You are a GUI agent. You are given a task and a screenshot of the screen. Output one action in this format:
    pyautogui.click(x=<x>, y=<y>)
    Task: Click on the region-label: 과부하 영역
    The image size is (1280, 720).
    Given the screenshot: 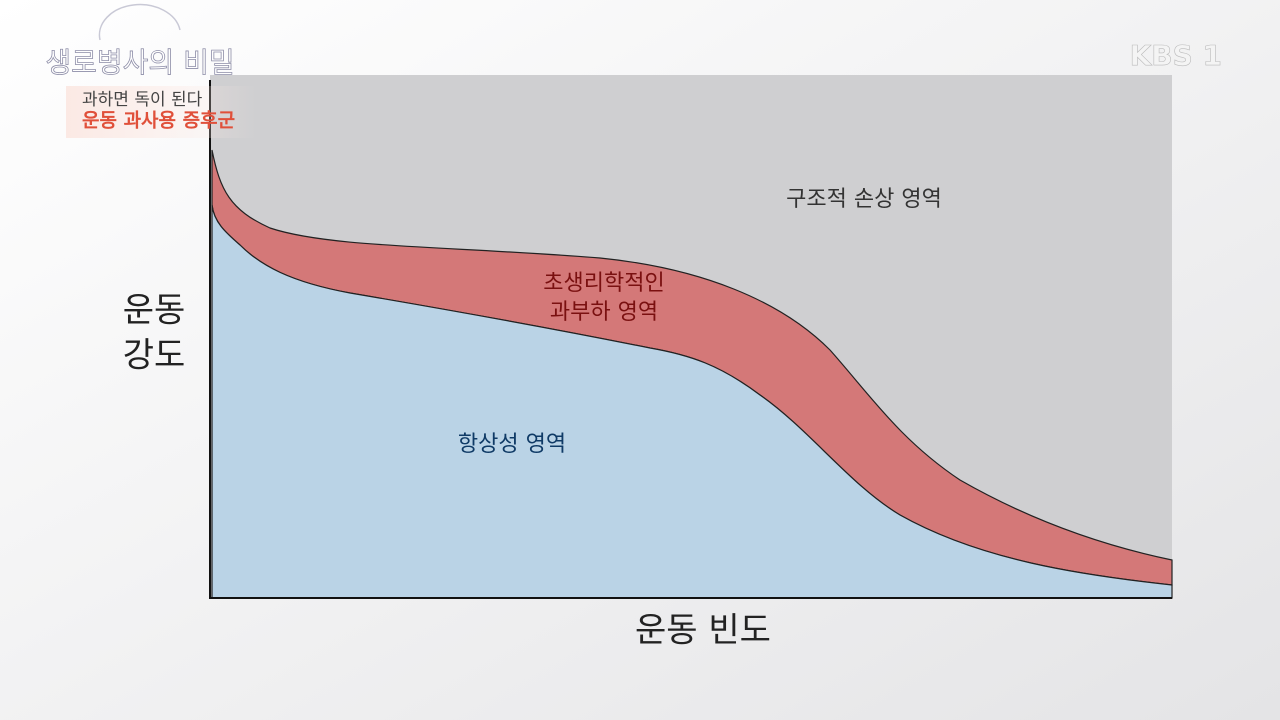 What is the action you would take?
    pyautogui.click(x=604, y=312)
    